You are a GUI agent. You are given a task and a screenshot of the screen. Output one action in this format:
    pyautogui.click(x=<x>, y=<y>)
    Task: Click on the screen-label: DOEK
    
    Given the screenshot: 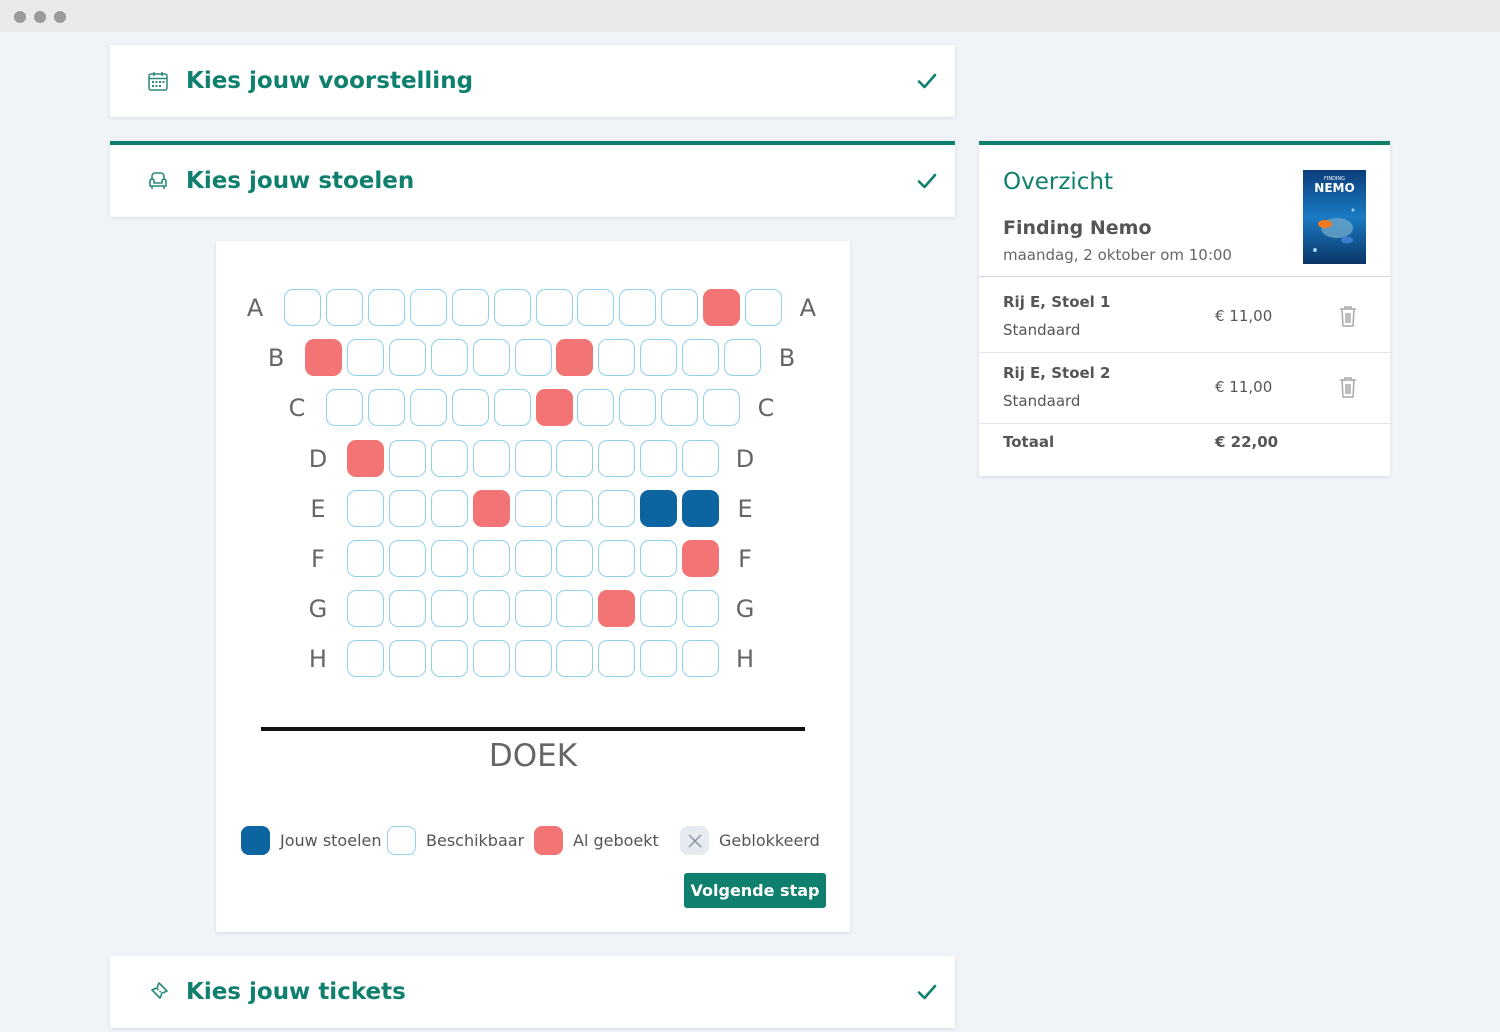 What is the action you would take?
    pyautogui.click(x=533, y=756)
    